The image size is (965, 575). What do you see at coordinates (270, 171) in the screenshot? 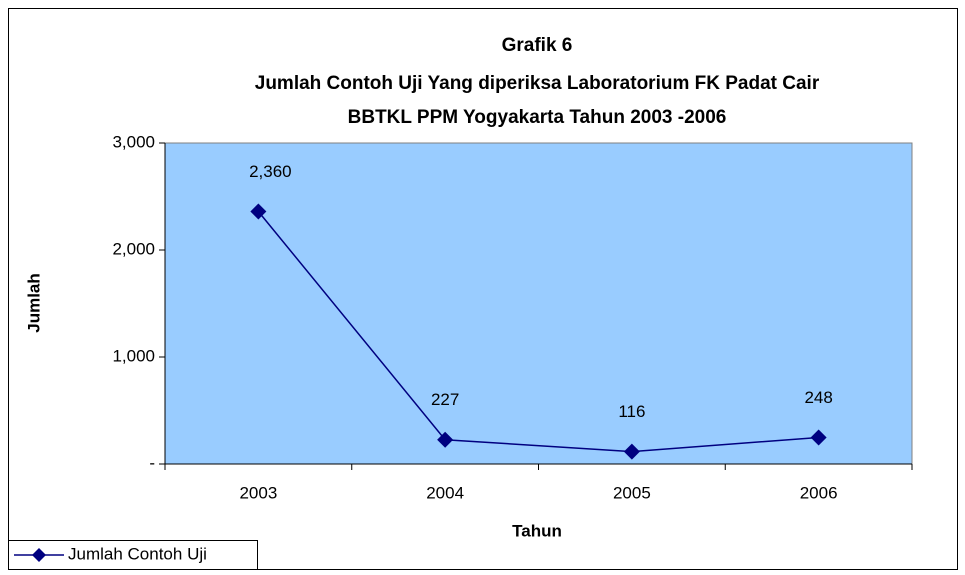
I see `data-label: 2,360` at bounding box center [270, 171].